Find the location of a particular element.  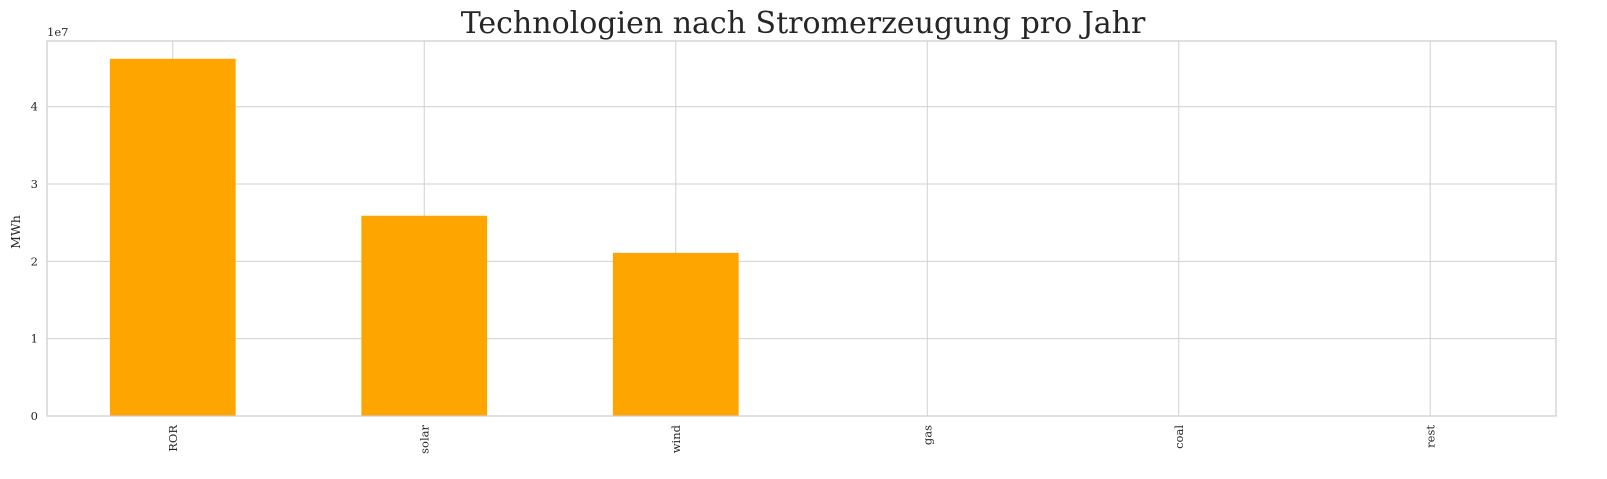

bar-wind is located at coordinates (675, 334).